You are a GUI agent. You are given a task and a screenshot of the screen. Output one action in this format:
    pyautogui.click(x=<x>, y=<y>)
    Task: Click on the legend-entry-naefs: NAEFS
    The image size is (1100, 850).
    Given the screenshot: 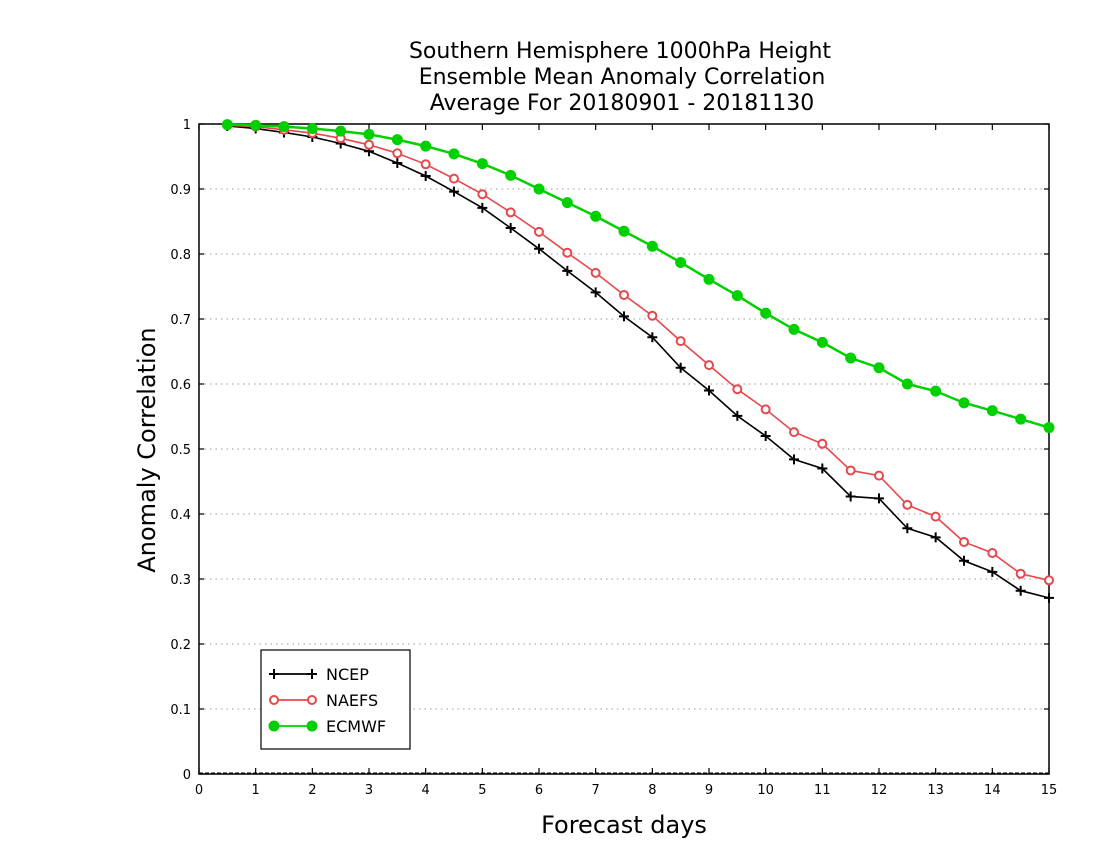 What is the action you would take?
    pyautogui.click(x=323, y=700)
    